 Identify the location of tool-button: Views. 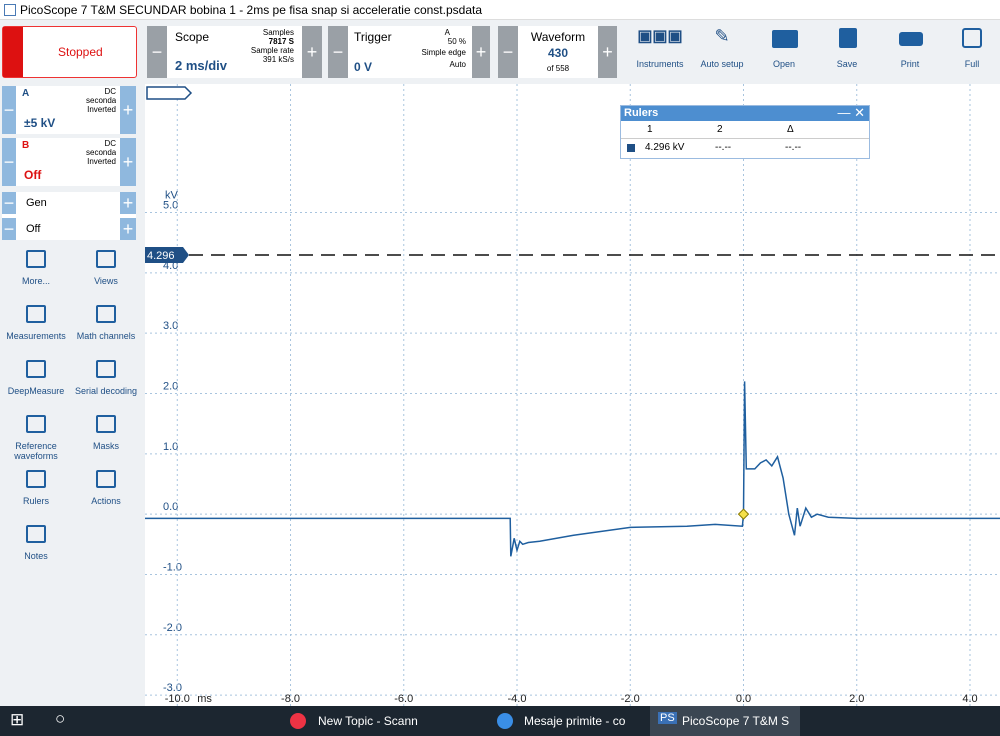
(106, 273).